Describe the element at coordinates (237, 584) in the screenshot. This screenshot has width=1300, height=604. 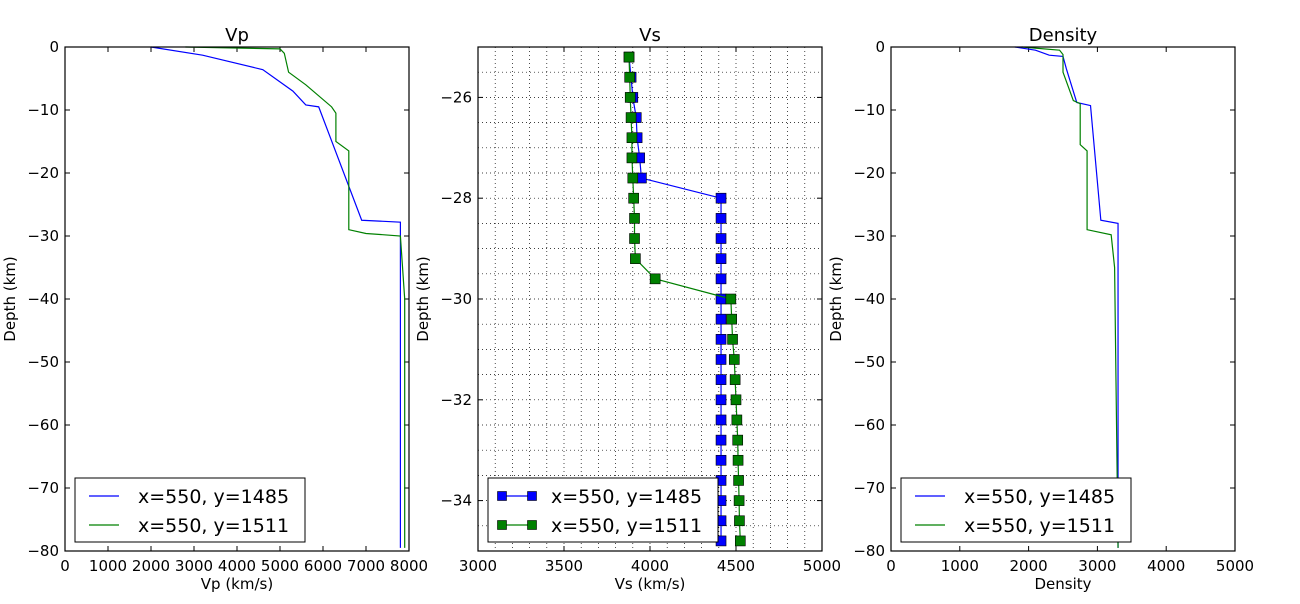
I see `x-axis-label: Vp (km/s)` at that location.